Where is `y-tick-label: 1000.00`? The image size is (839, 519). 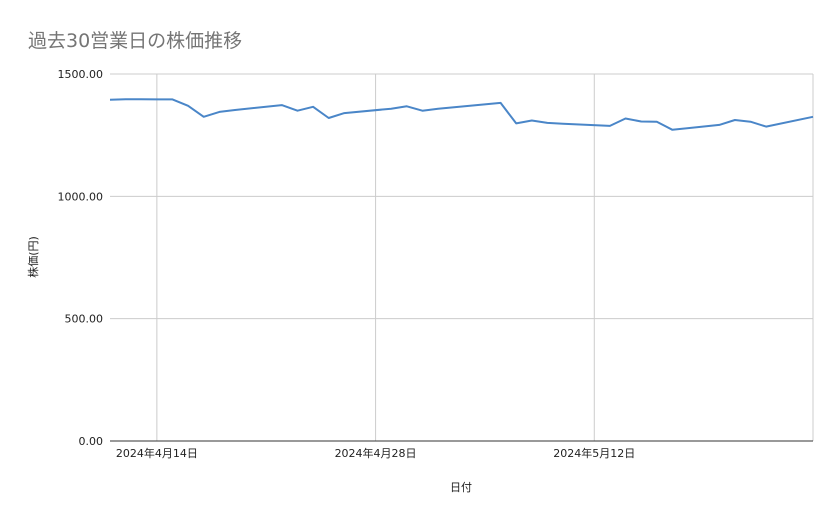
y-tick-label: 1000.00 is located at coordinates (81, 196).